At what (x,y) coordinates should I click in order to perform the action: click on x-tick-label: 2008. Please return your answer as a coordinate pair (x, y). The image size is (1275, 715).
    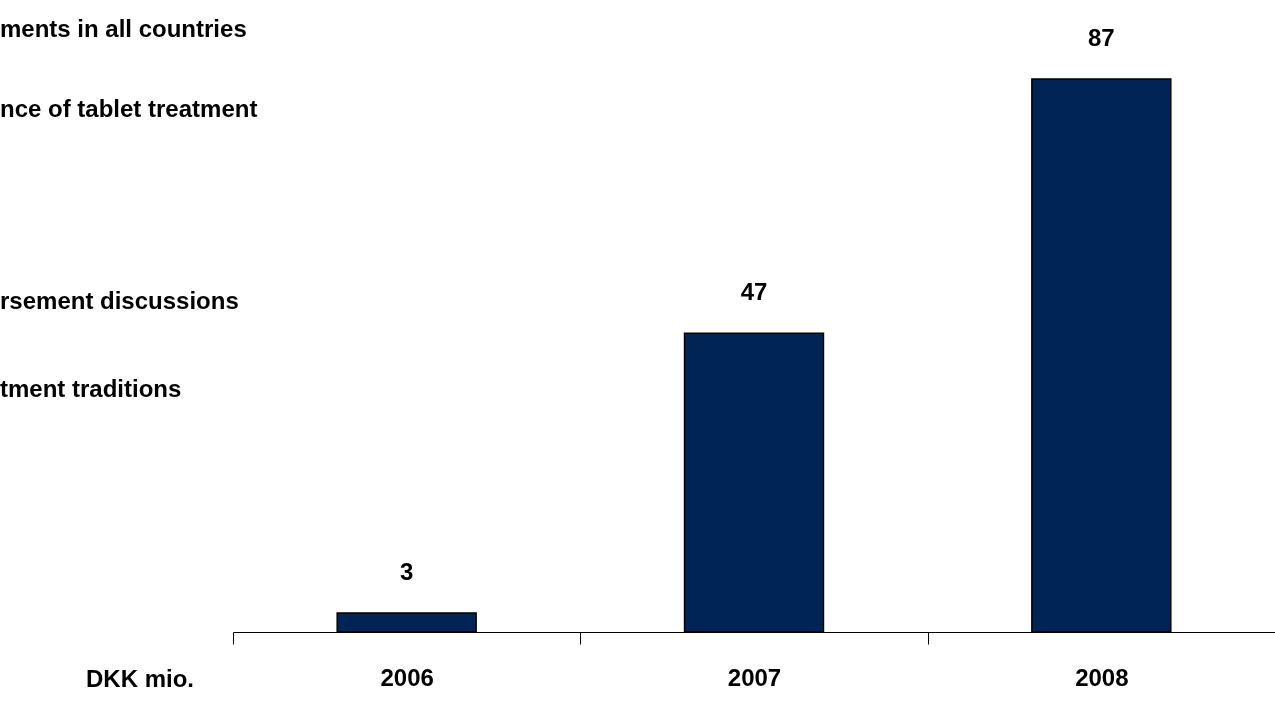
    Looking at the image, I should click on (1102, 677).